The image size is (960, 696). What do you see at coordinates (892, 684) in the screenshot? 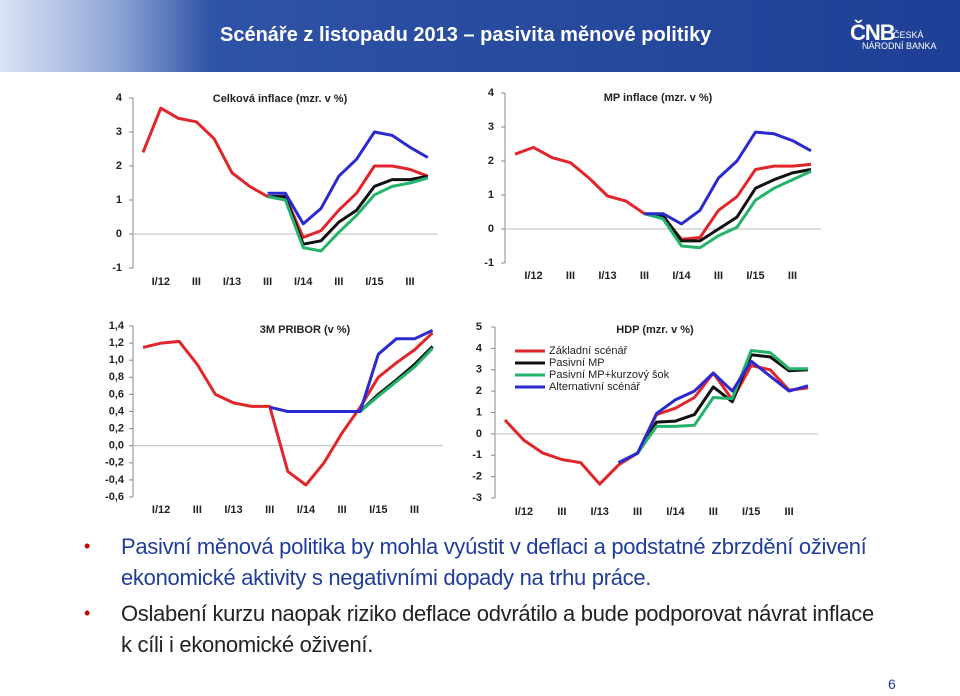
I see `page-number: 6` at bounding box center [892, 684].